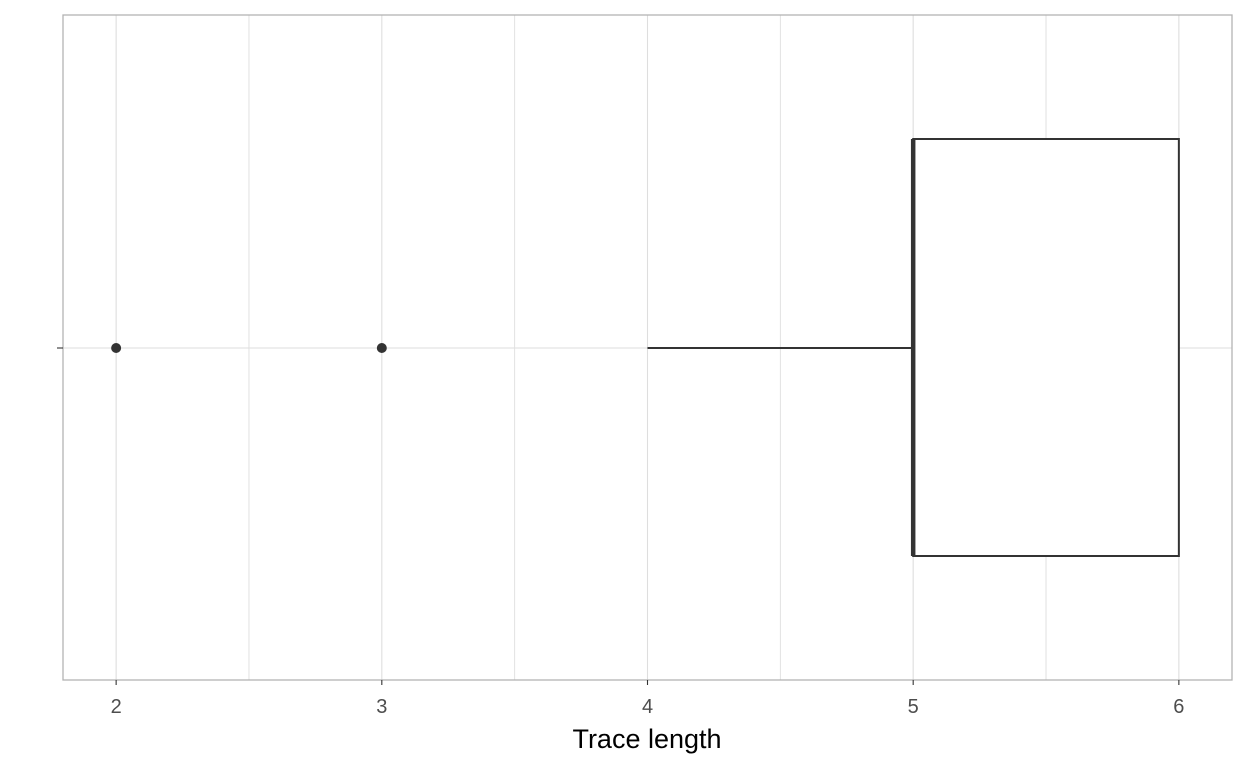  What do you see at coordinates (647, 707) in the screenshot?
I see `x-tick-label: 4` at bounding box center [647, 707].